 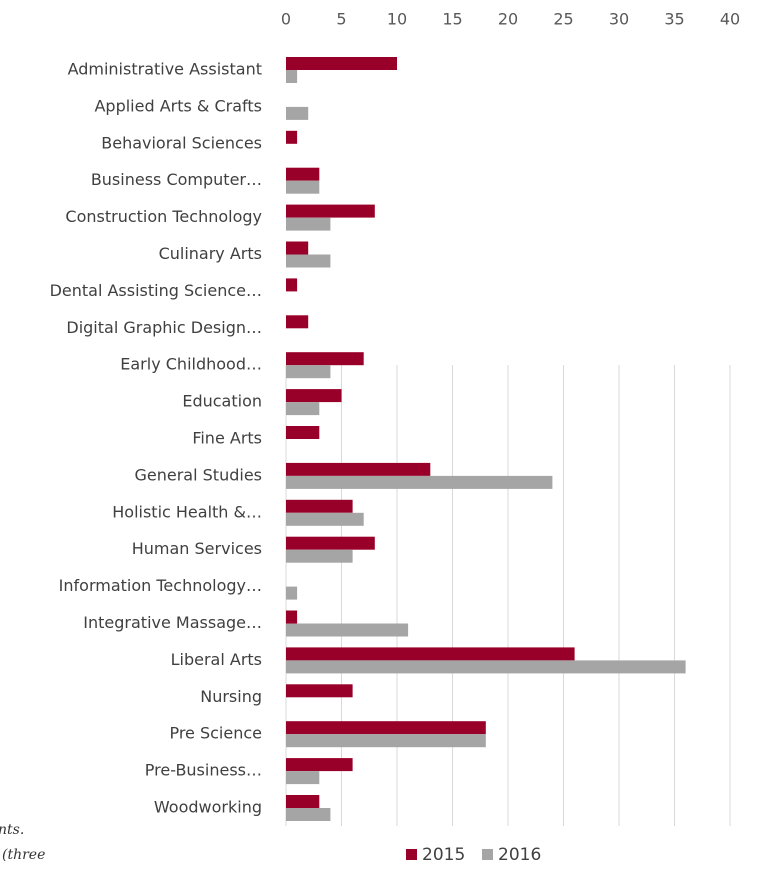 I want to click on x-tick-label: 10, so click(x=397, y=19).